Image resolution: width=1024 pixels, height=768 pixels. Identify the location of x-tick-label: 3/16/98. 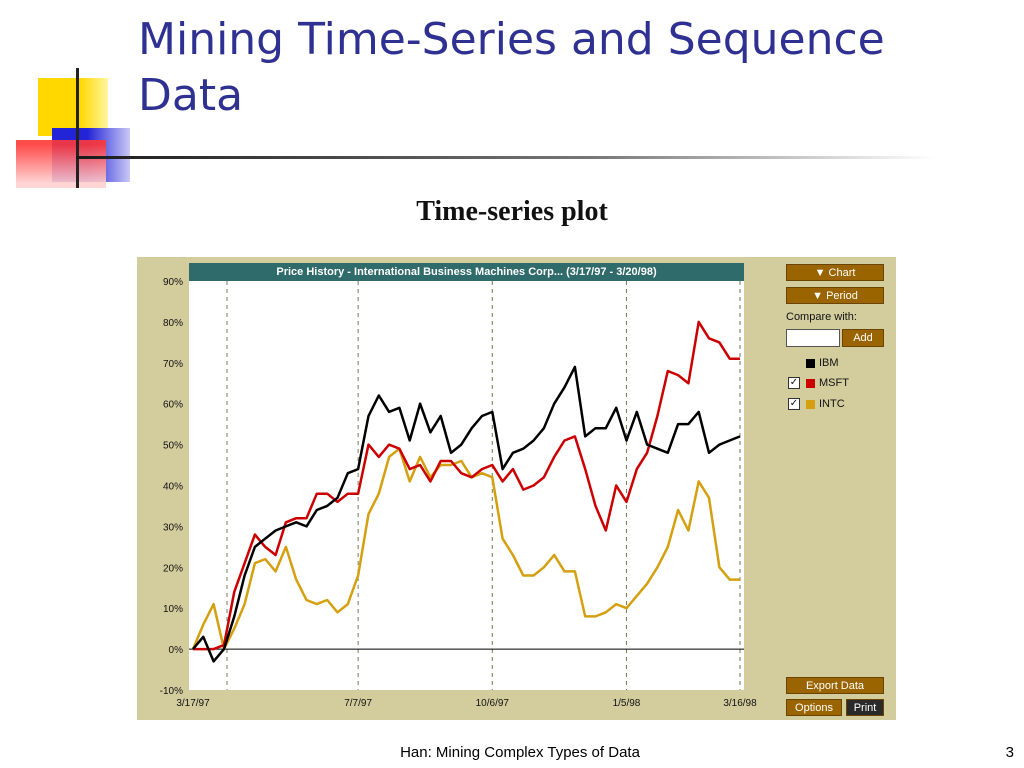
(740, 703).